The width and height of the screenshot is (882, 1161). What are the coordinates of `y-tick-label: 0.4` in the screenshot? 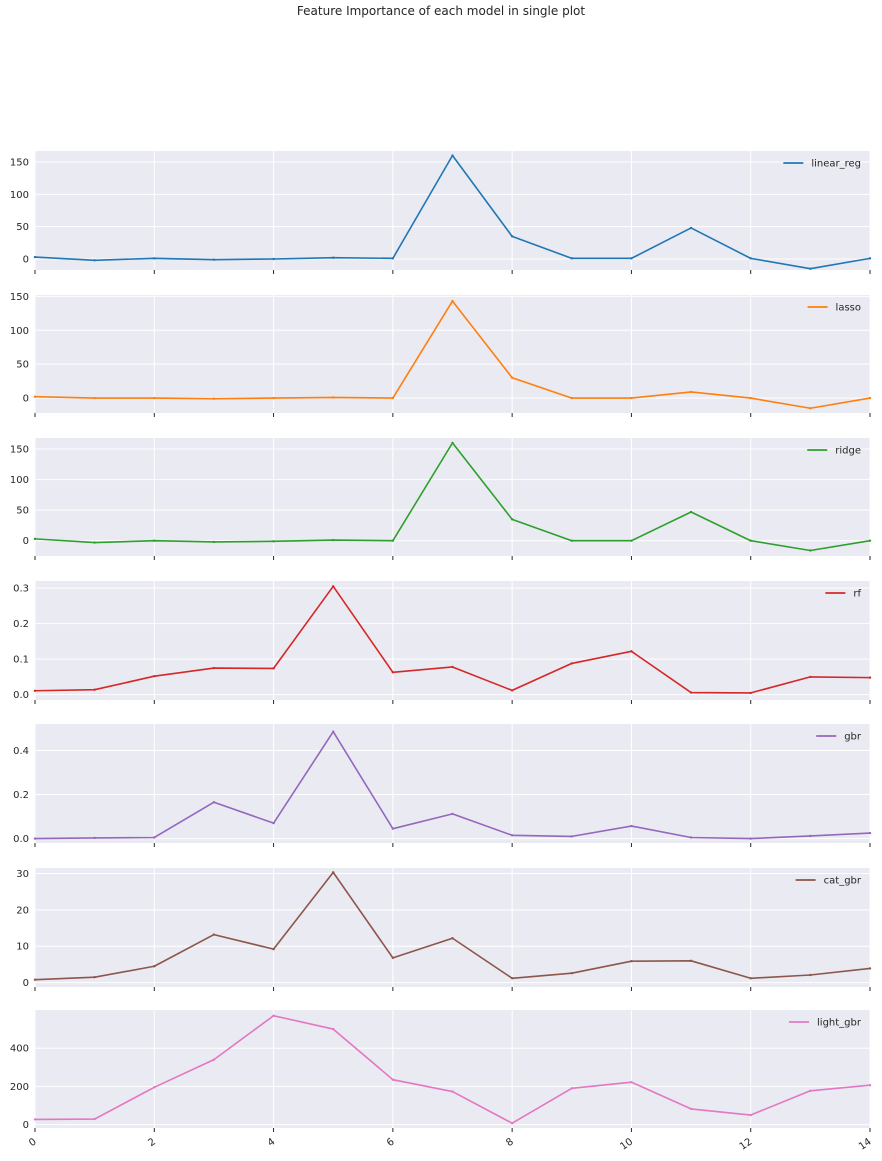 It's located at (21, 751).